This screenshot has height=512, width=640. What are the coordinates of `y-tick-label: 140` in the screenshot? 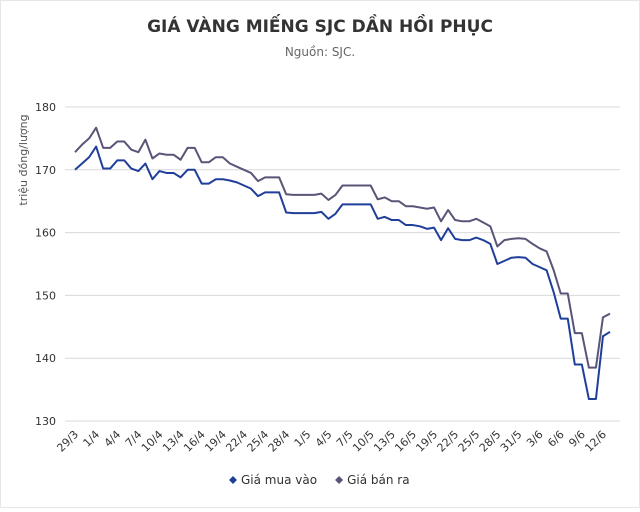 It's located at (45, 358).